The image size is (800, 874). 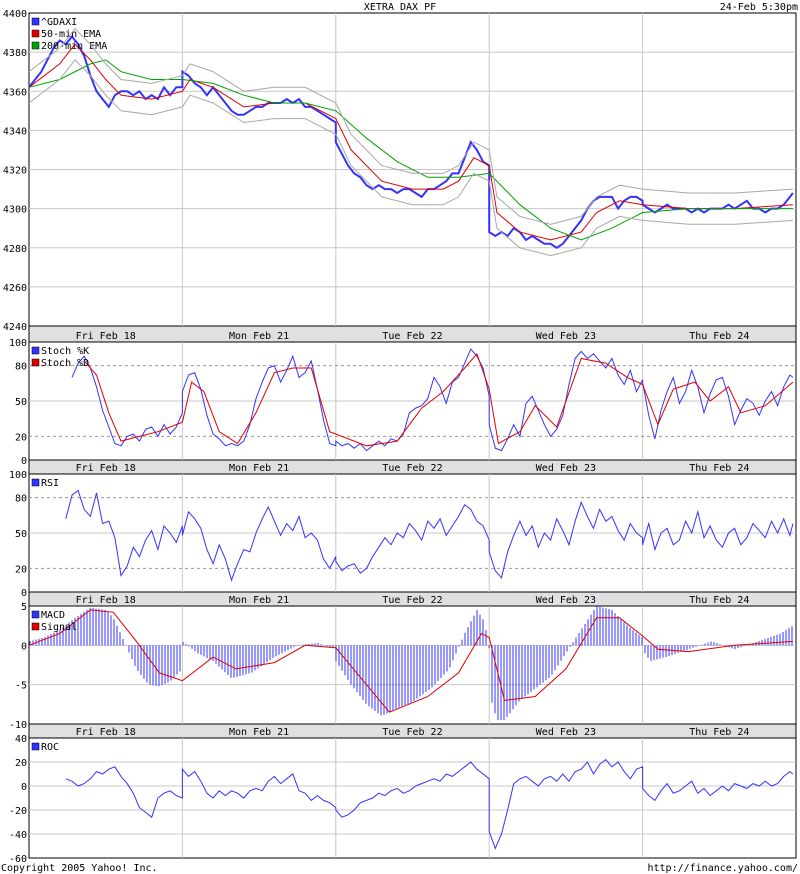 I want to click on y-tick-label: 4400, so click(x=15, y=14).